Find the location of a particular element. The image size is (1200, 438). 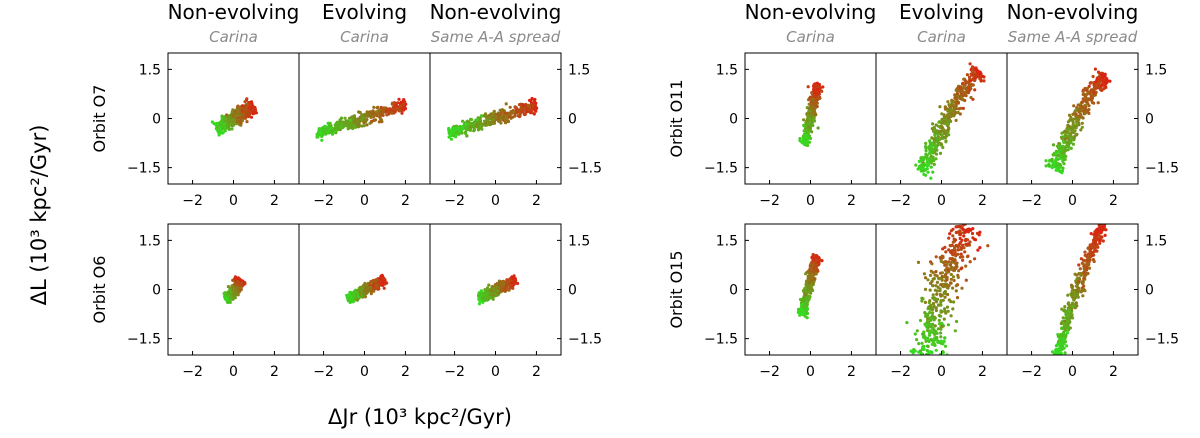

scatter-points is located at coordinates (950, 121).